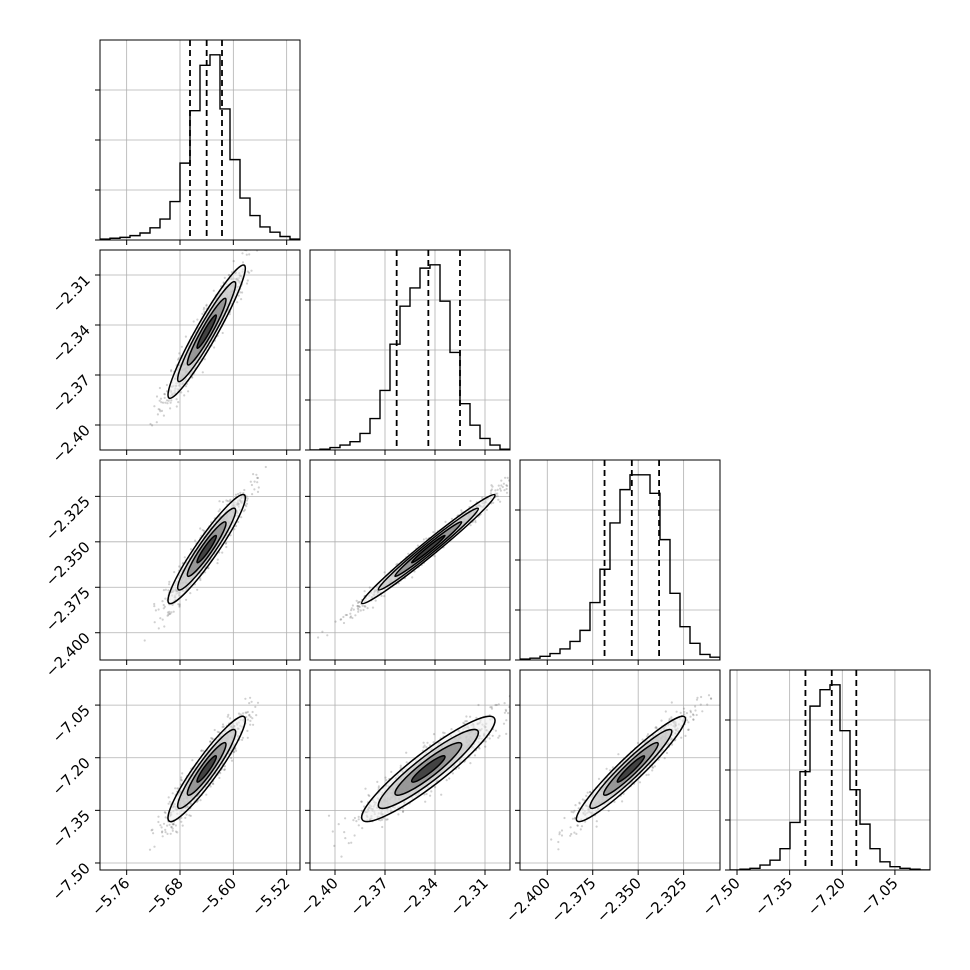  What do you see at coordinates (412, 560) in the screenshot?
I see `pair-plot-area` at bounding box center [412, 560].